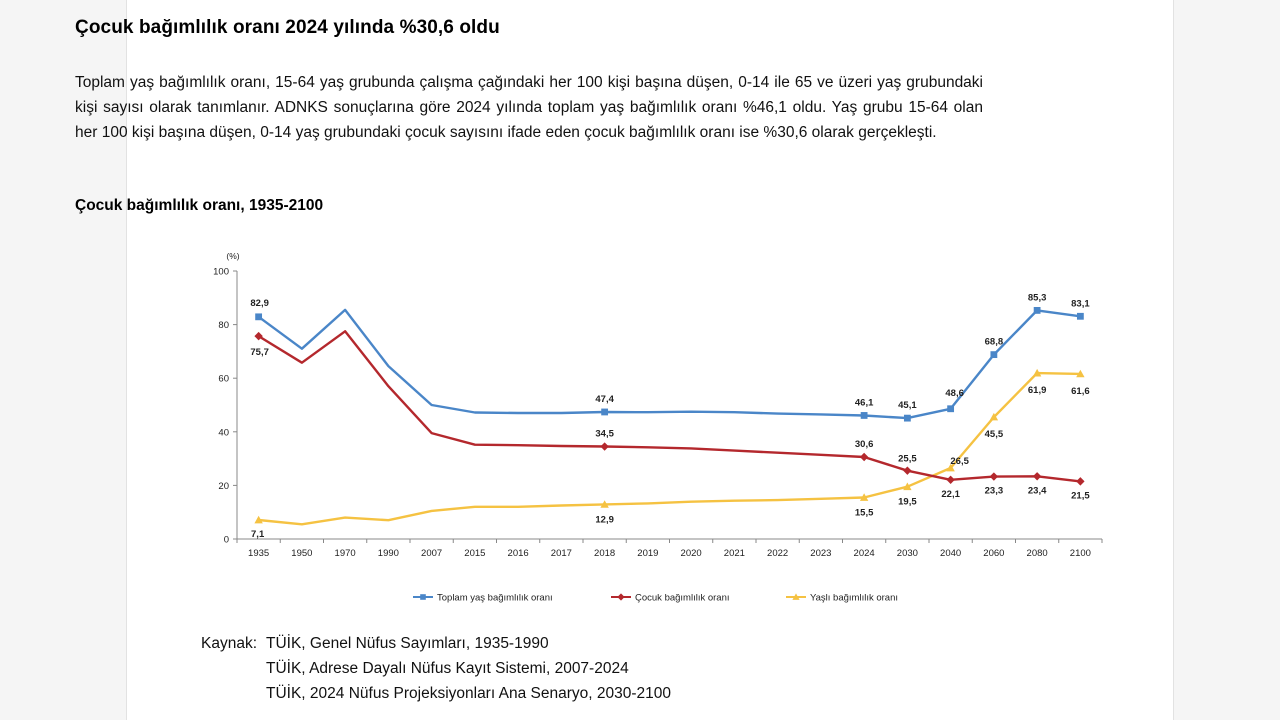 This screenshot has height=720, width=1280. What do you see at coordinates (388, 553) in the screenshot?
I see `x-tick-label: 1990` at bounding box center [388, 553].